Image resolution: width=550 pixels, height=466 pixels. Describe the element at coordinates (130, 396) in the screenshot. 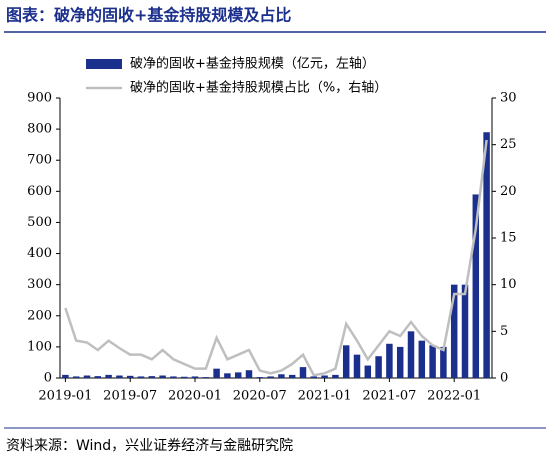

I see `x-tick-label: 2019-07` at that location.